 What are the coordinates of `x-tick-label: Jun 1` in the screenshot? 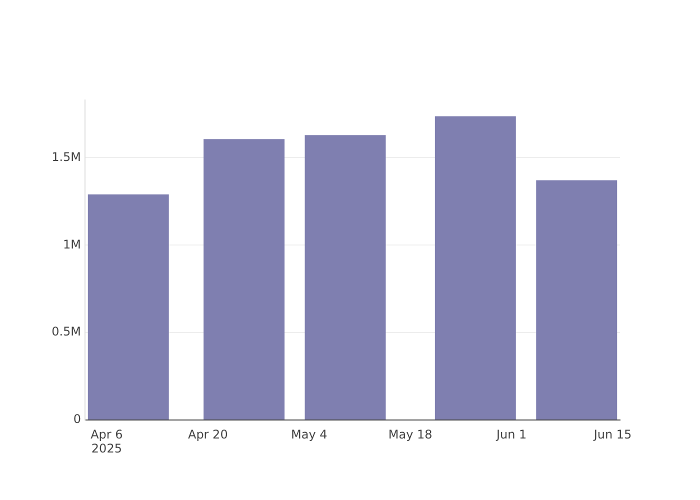 It's located at (511, 434).